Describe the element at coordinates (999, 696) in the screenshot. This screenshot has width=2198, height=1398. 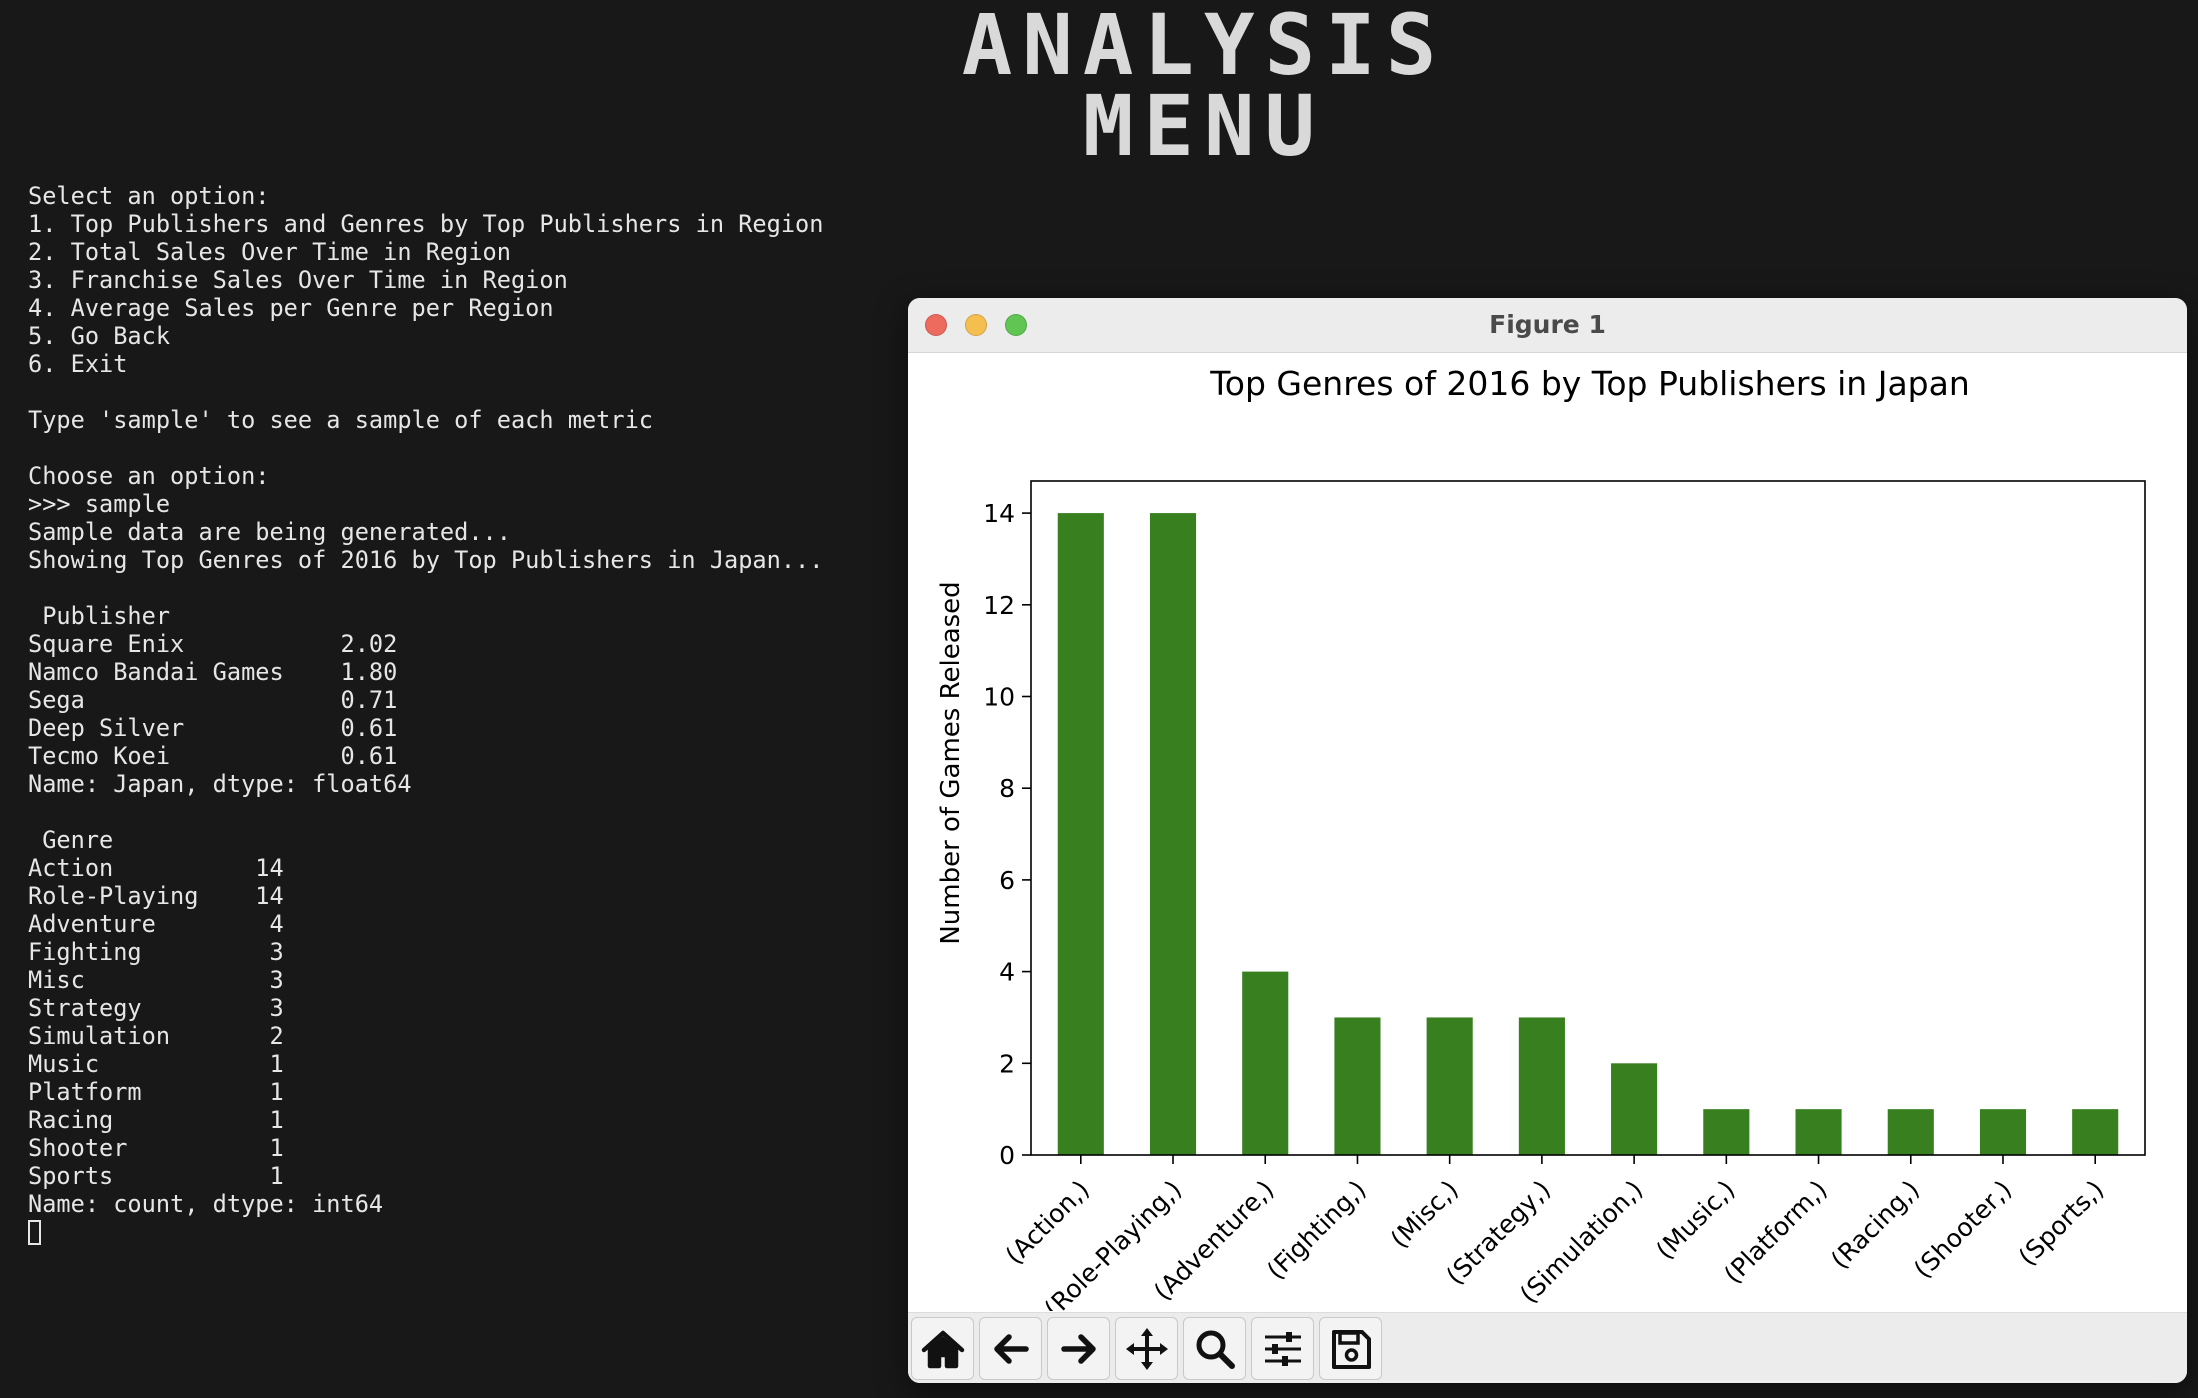
I see `y-tick-label: 10` at that location.